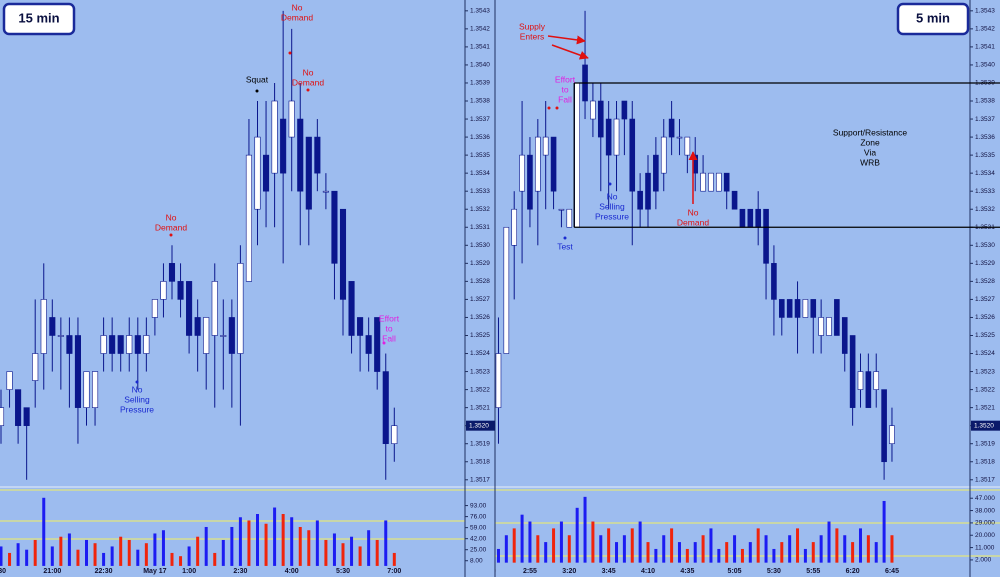 The image size is (1000, 577). Describe the element at coordinates (612, 206) in the screenshot. I see `annotation: Selling` at that location.